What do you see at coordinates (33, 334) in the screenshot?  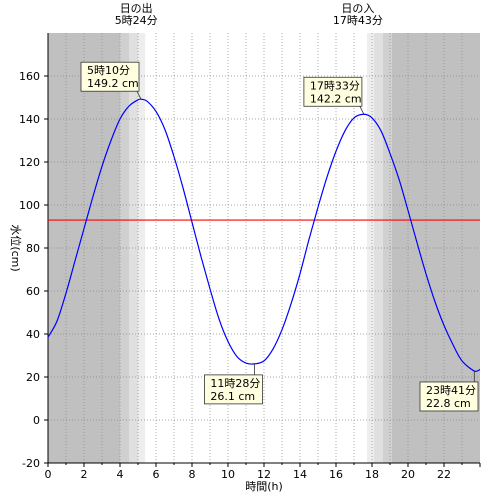 I see `y-tick-label: 40` at bounding box center [33, 334].